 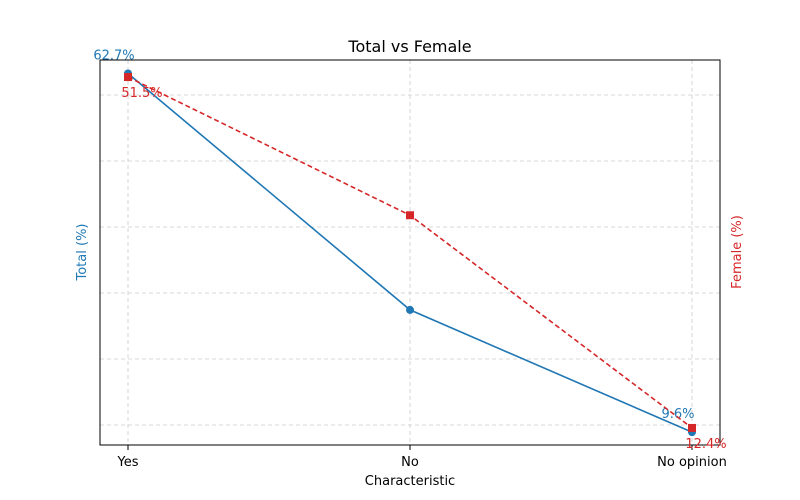 What do you see at coordinates (422, 457) in the screenshot?
I see `x-axis-ticks: Yes No No opinion` at bounding box center [422, 457].